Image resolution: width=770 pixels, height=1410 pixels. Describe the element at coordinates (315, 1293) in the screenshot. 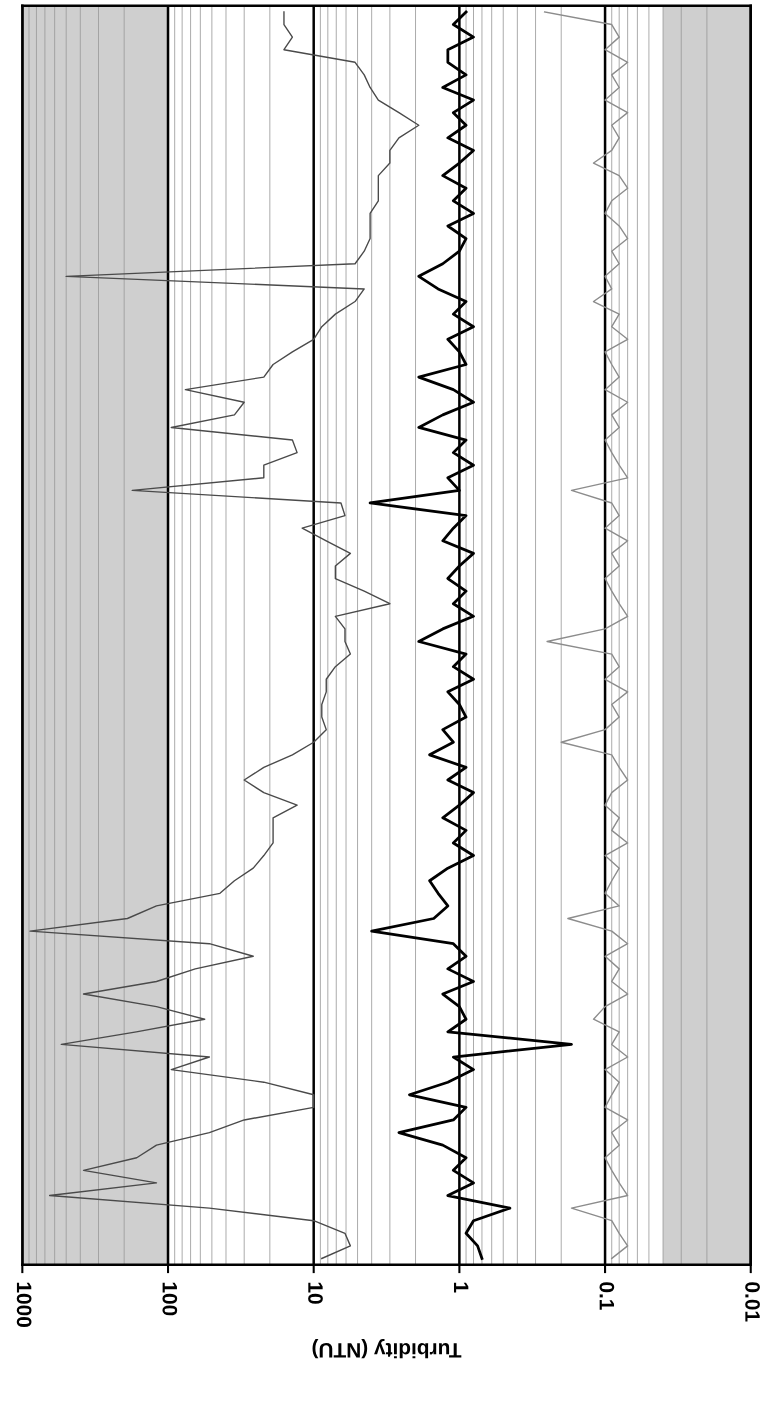

I see `x-tick-label: 10` at that location.